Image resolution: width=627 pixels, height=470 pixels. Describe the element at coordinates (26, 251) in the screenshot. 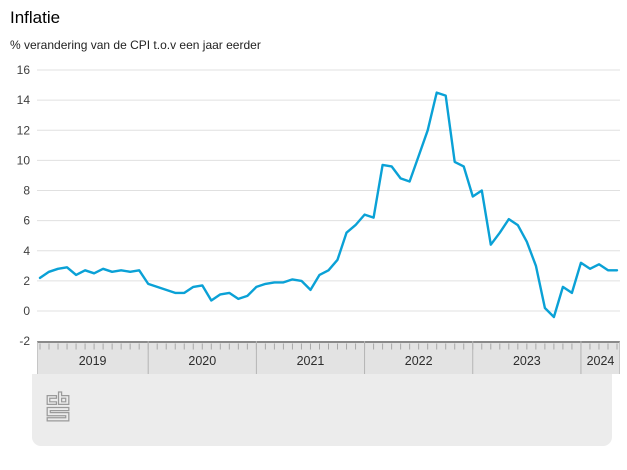

I see `y-axis-label: 4` at that location.